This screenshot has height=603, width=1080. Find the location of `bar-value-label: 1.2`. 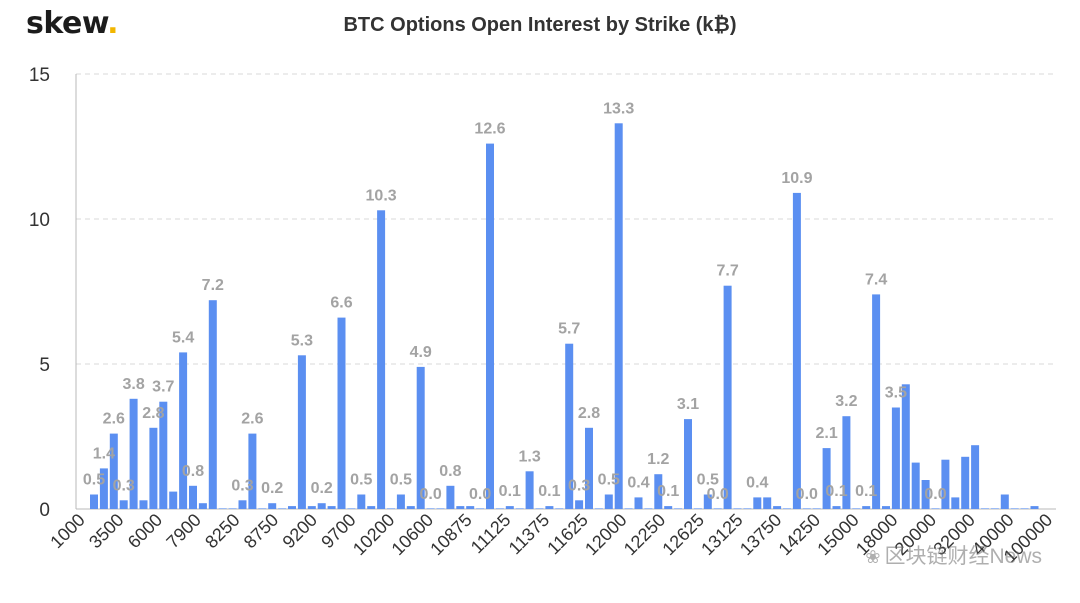

bar-value-label: 1.2 is located at coordinates (658, 459).